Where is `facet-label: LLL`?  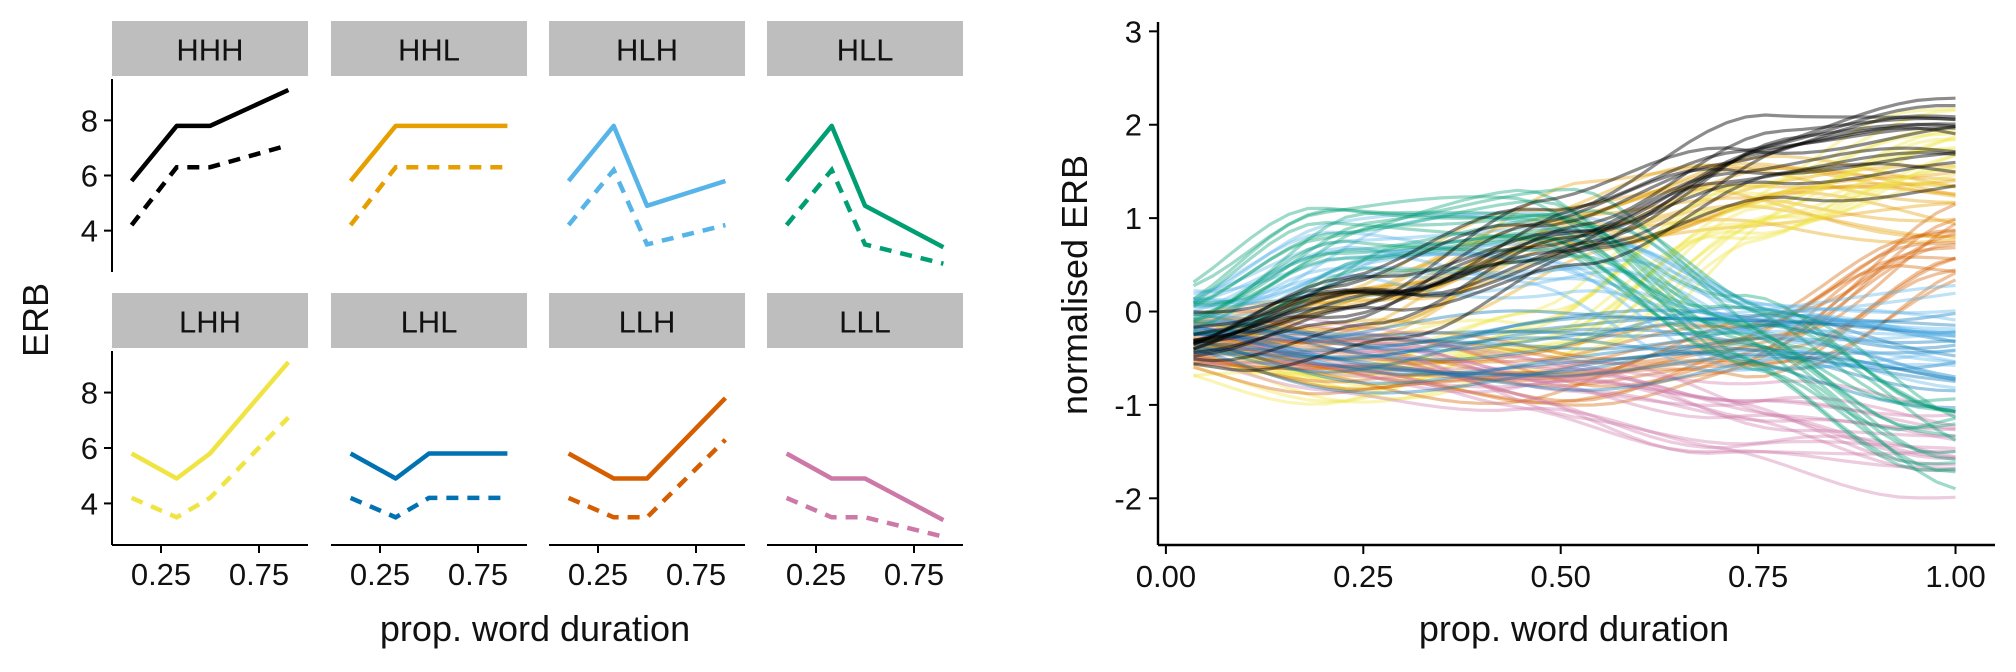
facet-label: LLL is located at coordinates (865, 322).